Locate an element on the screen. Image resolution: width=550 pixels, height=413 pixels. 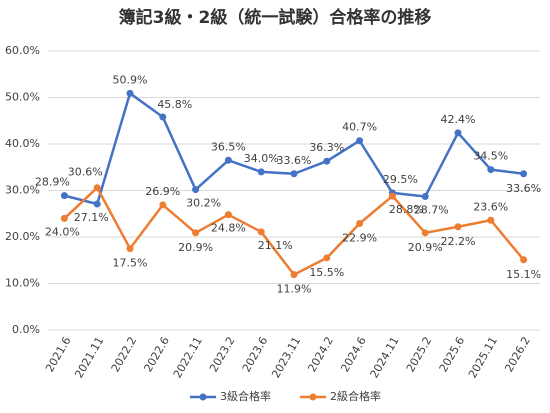
data-label: 23.6% is located at coordinates (490, 206).